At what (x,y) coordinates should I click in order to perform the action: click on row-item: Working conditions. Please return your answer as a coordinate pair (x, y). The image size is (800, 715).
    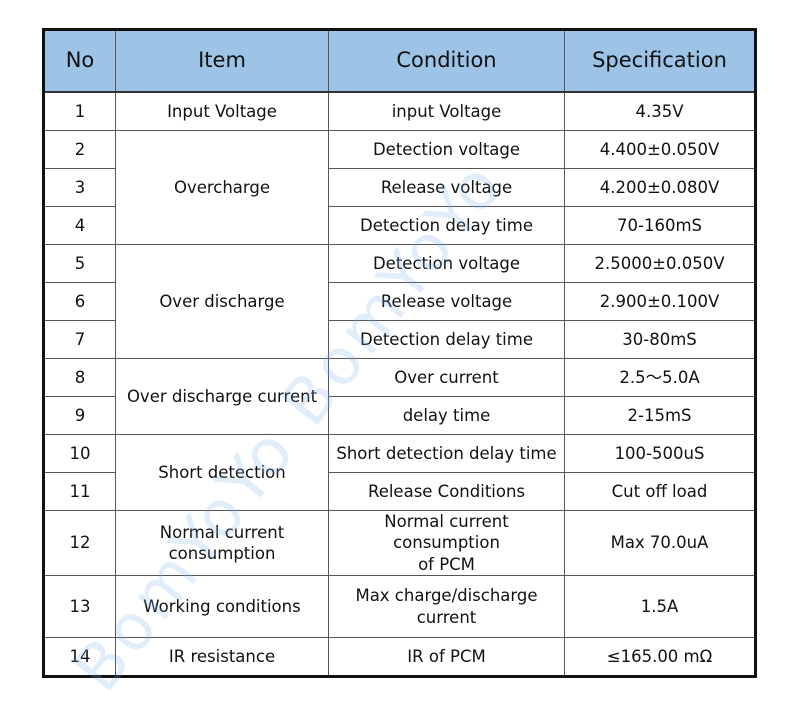
    Looking at the image, I should click on (222, 607).